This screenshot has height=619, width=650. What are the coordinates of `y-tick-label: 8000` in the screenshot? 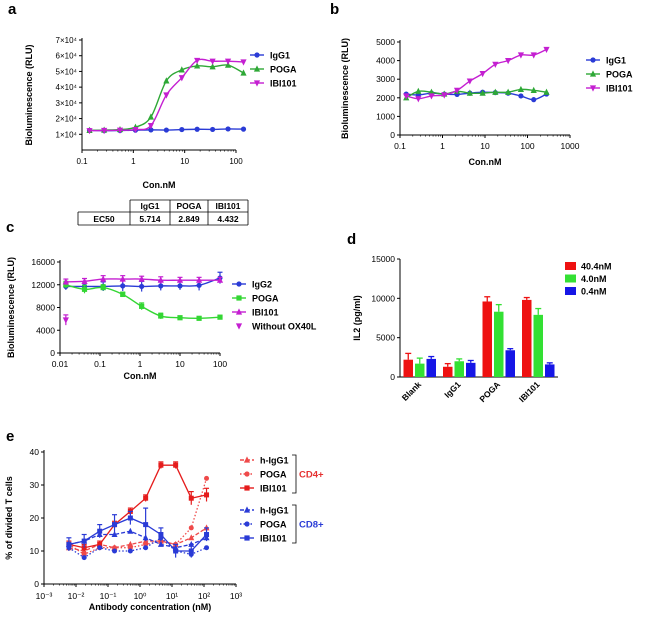 It's located at (45, 308).